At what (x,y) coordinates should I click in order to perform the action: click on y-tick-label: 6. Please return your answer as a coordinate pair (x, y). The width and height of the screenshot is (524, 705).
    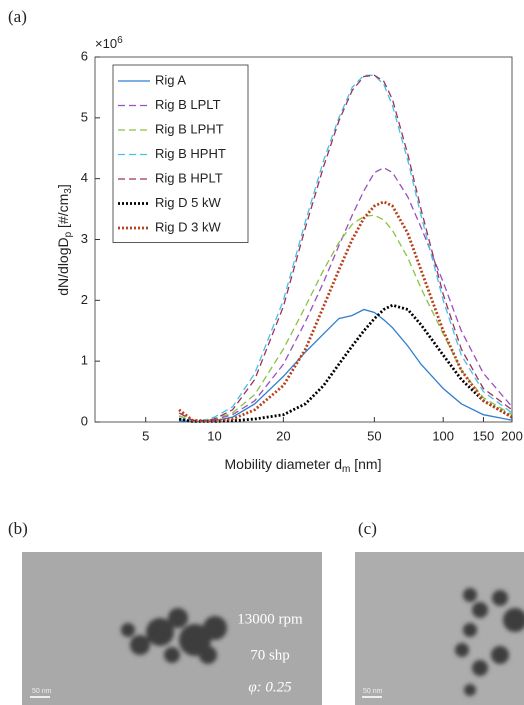
    Looking at the image, I should click on (84, 55).